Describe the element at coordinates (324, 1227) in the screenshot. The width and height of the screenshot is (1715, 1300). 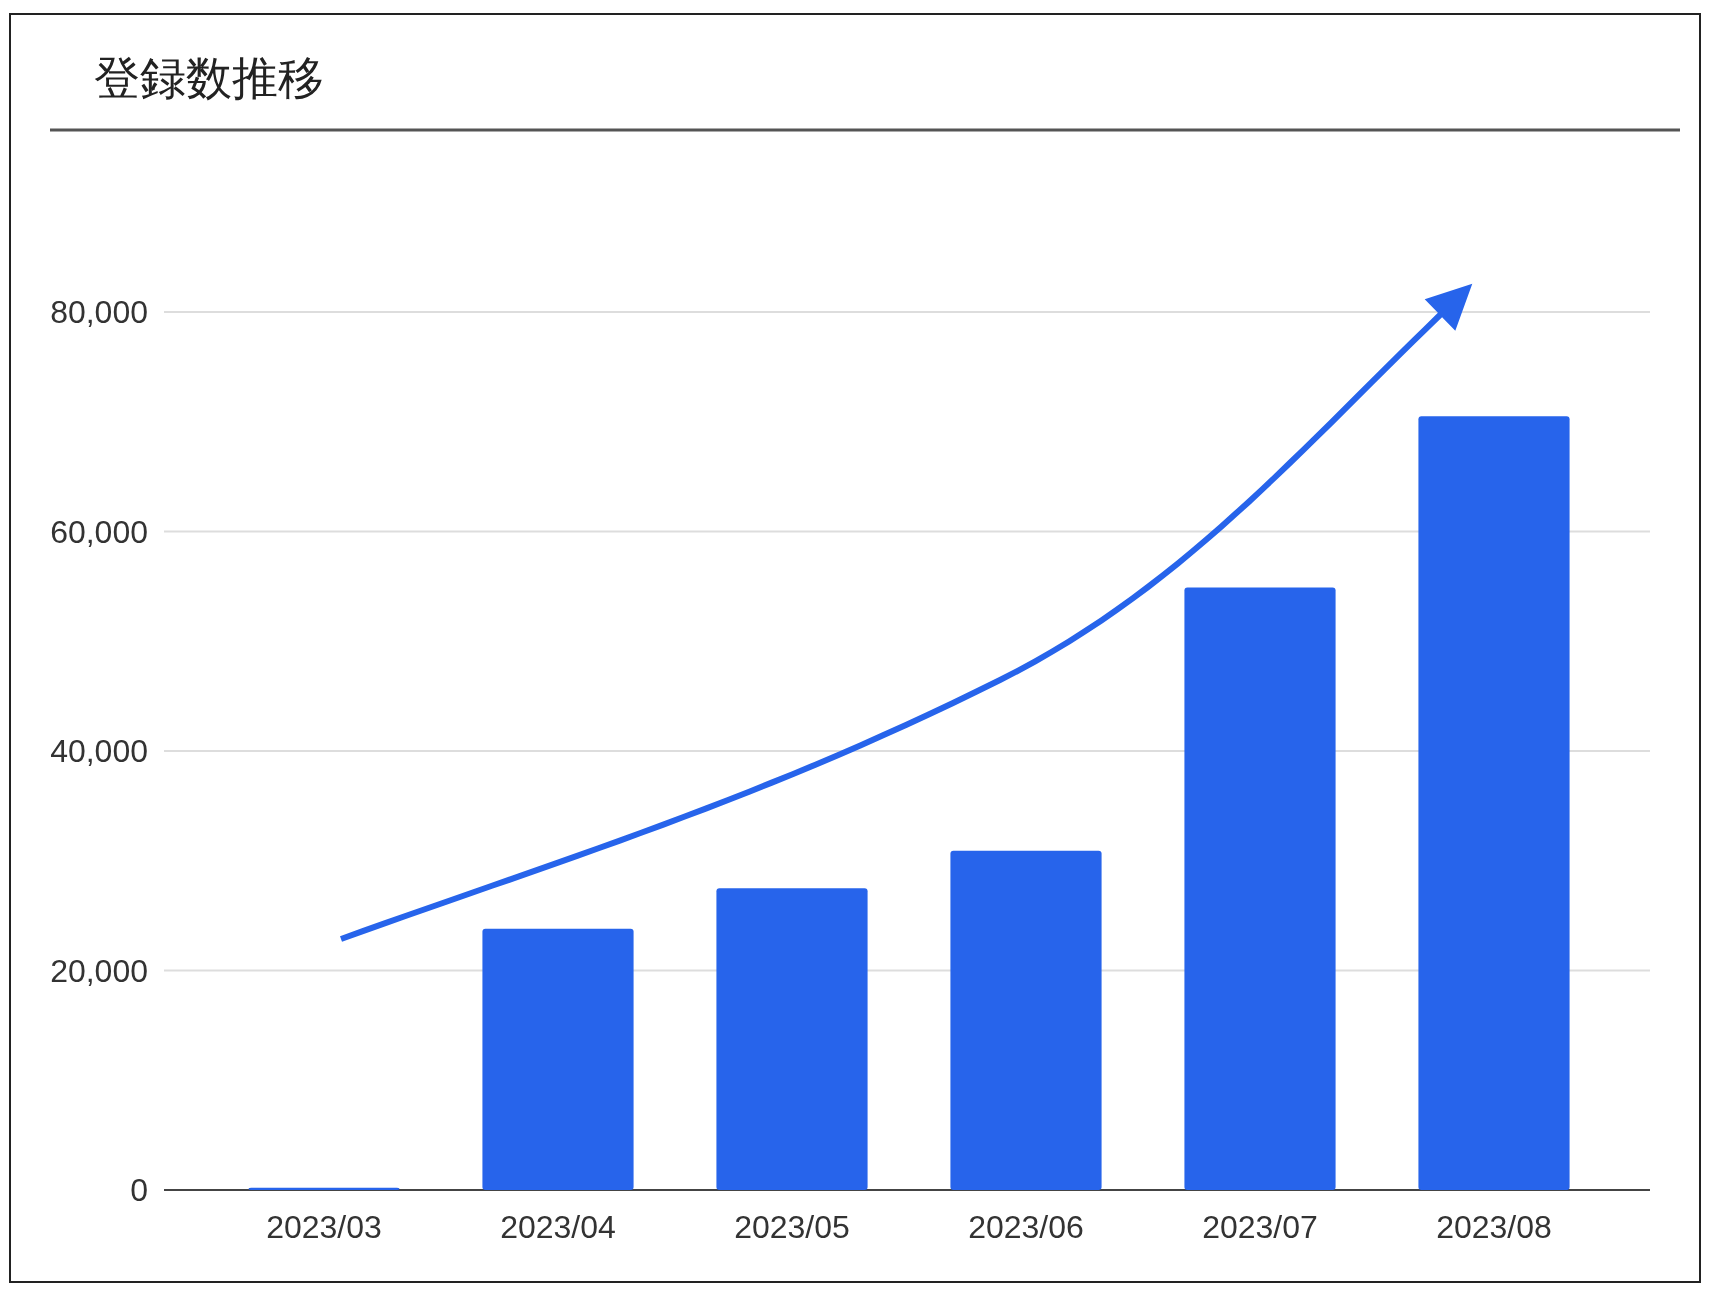
I see `x-tick-label: 2023/03` at that location.